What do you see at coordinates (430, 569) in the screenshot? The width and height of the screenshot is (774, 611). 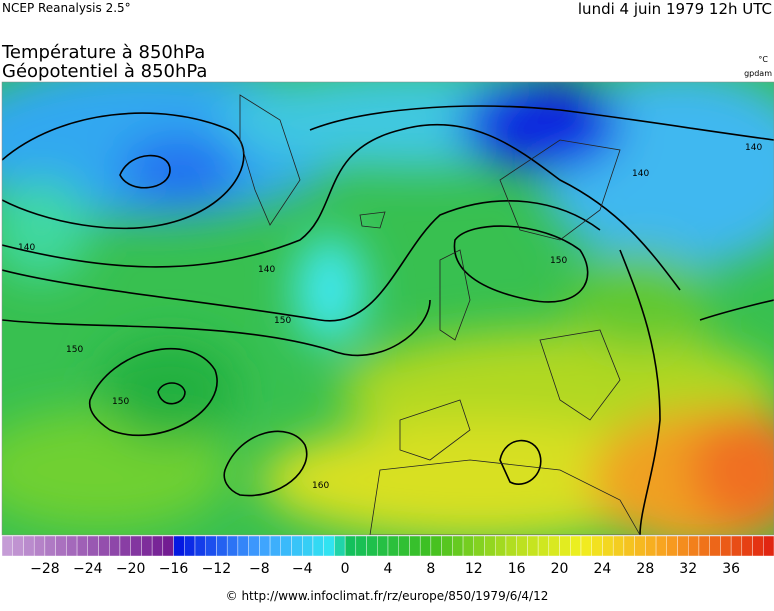 I see `colorbar-label: 8` at bounding box center [430, 569].